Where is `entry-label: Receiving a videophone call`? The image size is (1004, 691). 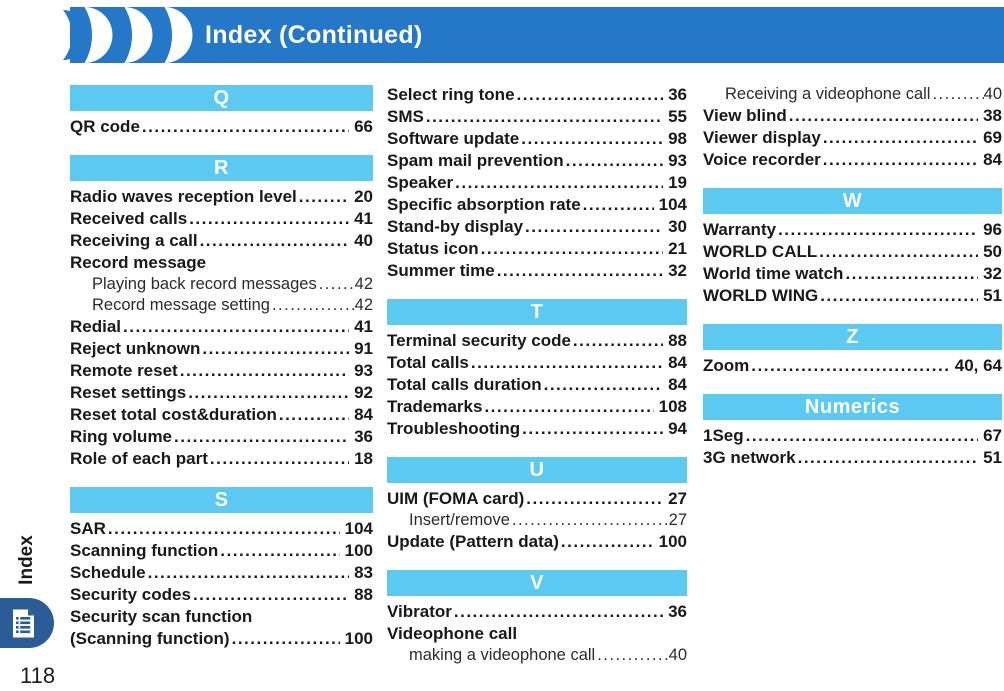 entry-label: Receiving a videophone call is located at coordinates (828, 94).